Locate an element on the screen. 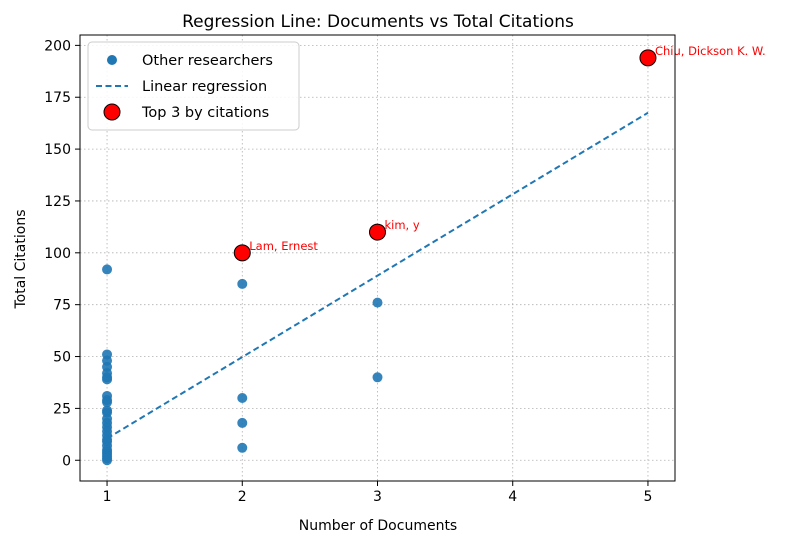  top-researcher-label: Lam, Ernest is located at coordinates (283, 246).